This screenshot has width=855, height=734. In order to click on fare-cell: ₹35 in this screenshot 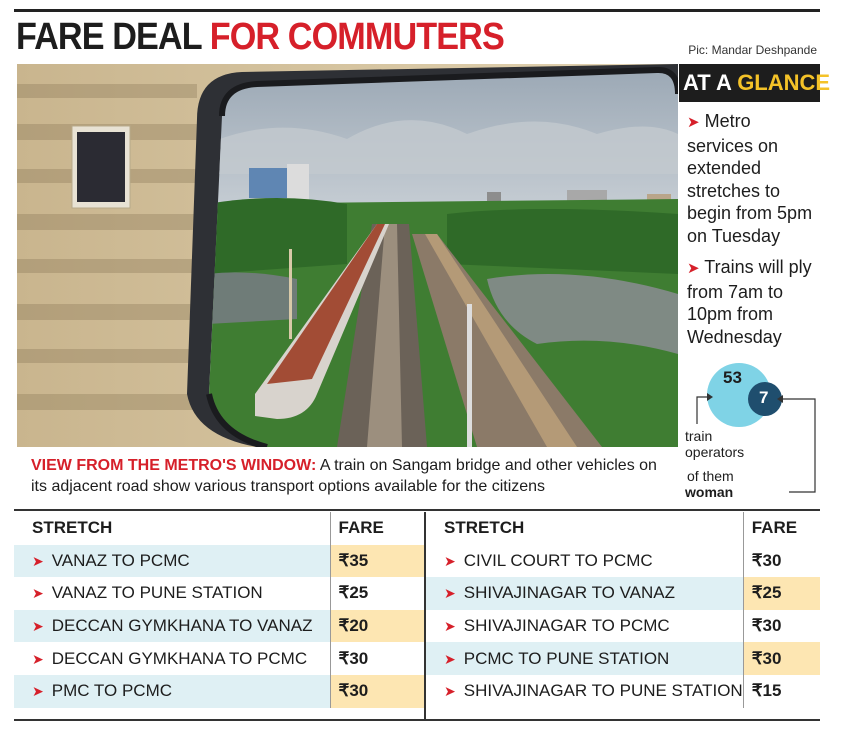, I will do `click(376, 561)`.